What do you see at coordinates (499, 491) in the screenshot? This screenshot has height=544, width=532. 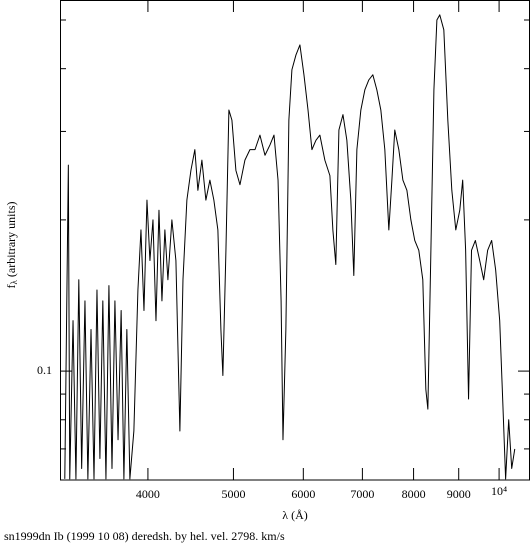 I see `x-tick-label: 10⁴` at bounding box center [499, 491].